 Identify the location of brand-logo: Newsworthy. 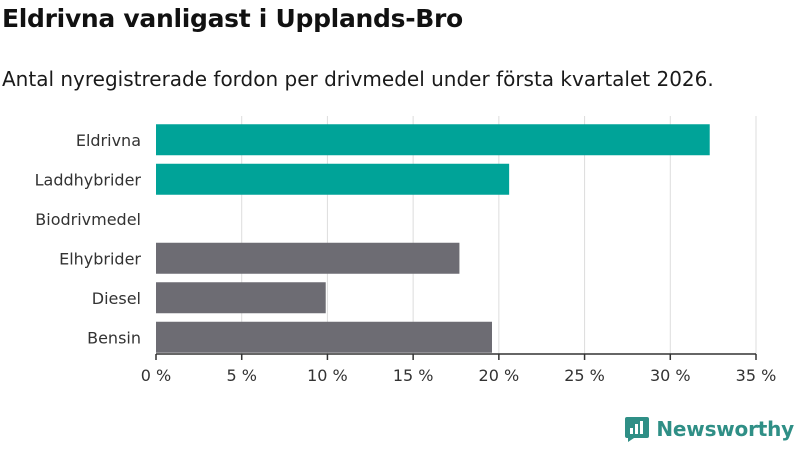
(709, 429).